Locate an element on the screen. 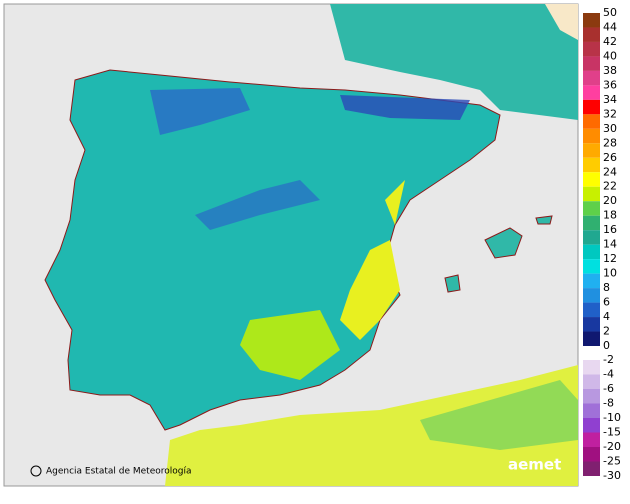 The image size is (630, 504). legend-label: 34 is located at coordinates (610, 99).